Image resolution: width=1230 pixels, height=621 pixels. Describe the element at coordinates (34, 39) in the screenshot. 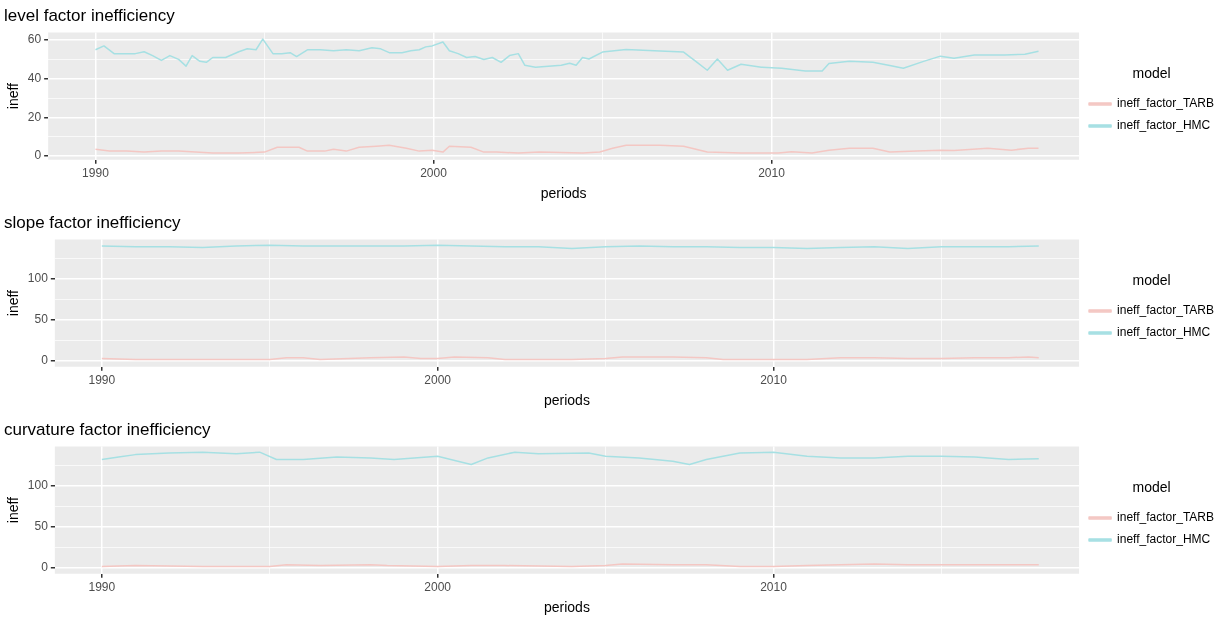

I see `y-tick-label: 60` at that location.